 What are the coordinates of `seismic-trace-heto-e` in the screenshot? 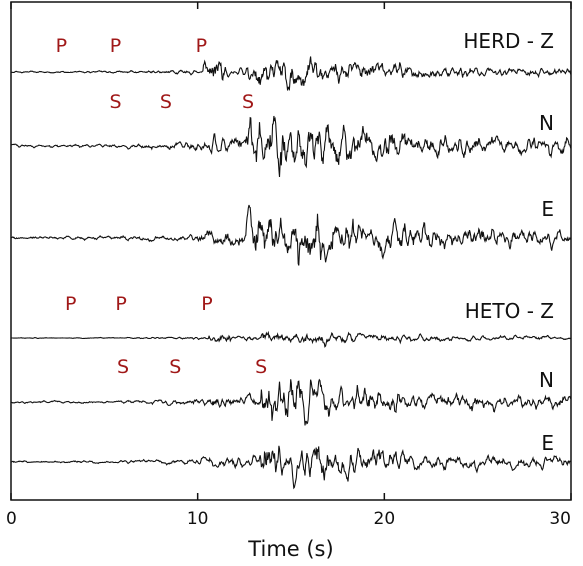 It's located at (291, 467).